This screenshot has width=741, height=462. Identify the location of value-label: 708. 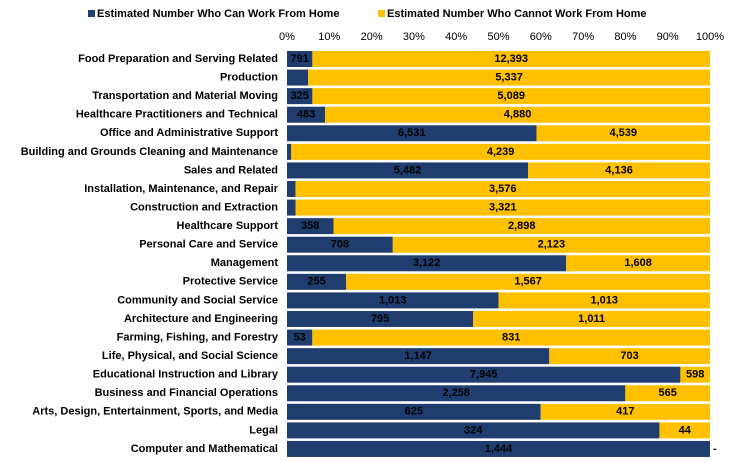
(340, 245).